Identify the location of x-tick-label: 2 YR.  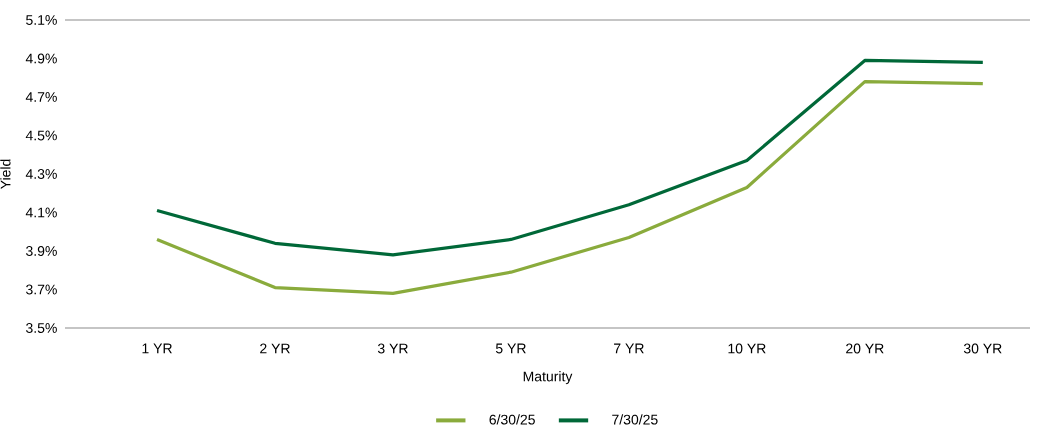
(275, 348).